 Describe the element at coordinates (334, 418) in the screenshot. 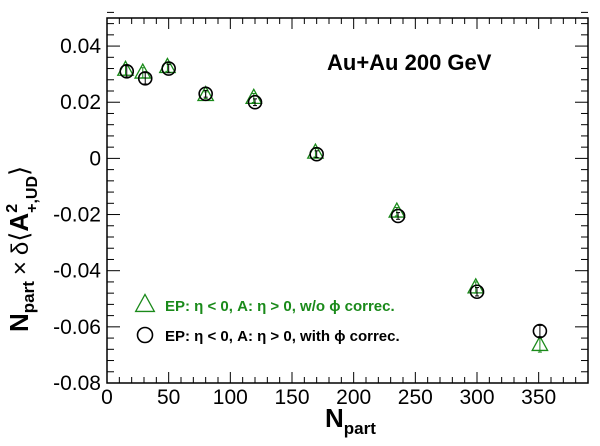

I see `x-axis-label-main: N` at that location.